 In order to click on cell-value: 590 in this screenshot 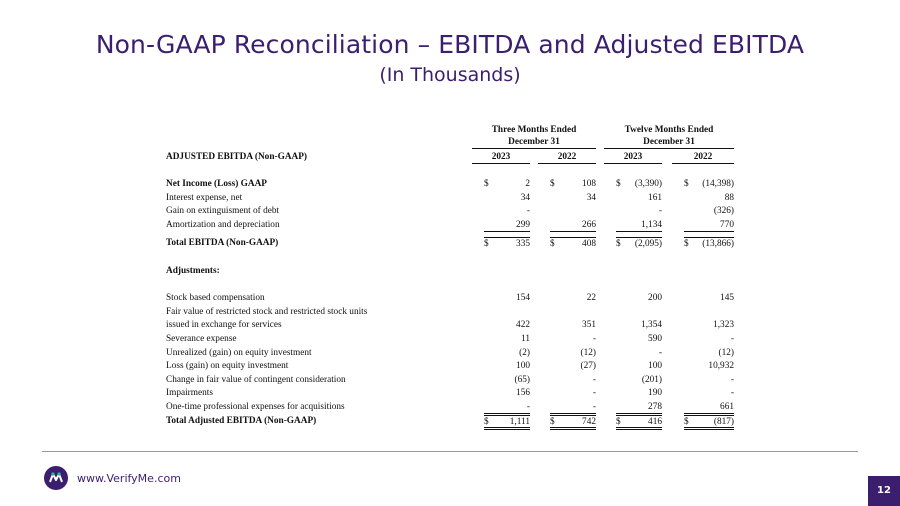, I will do `click(655, 339)`.